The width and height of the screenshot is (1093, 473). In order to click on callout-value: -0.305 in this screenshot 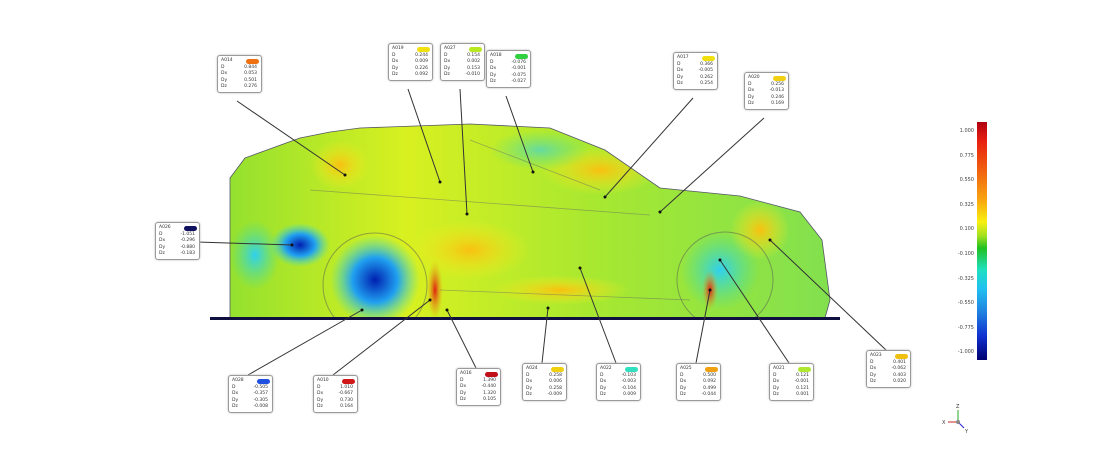, I will do `click(260, 400)`.